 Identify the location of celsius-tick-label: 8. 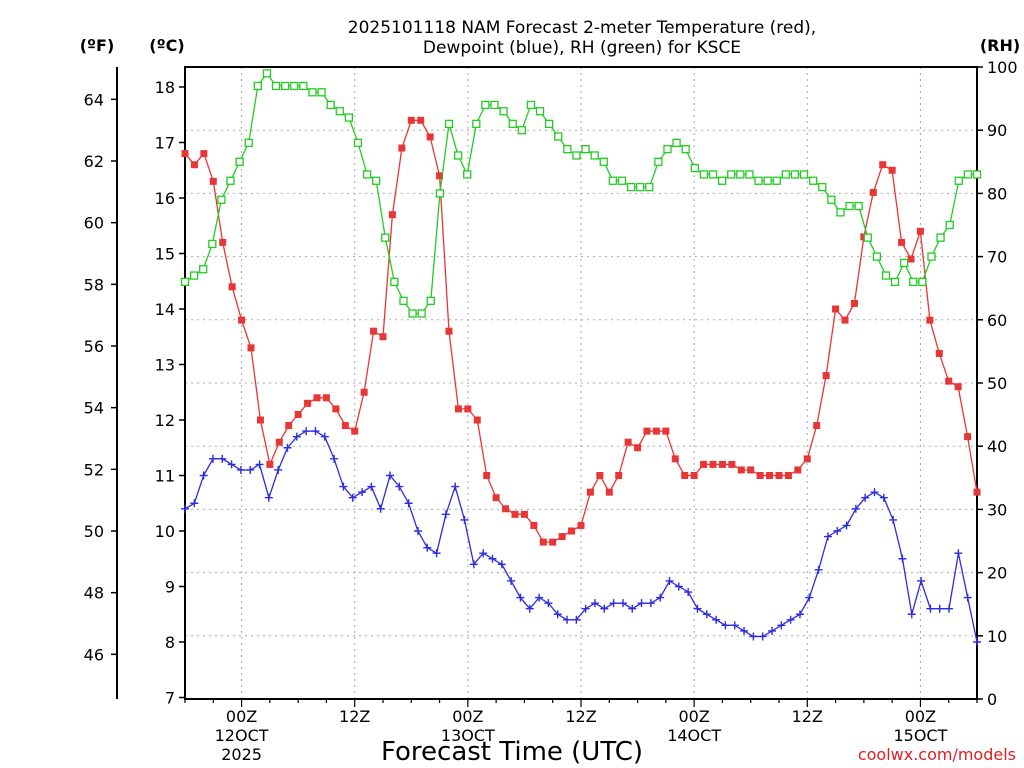
(170, 642).